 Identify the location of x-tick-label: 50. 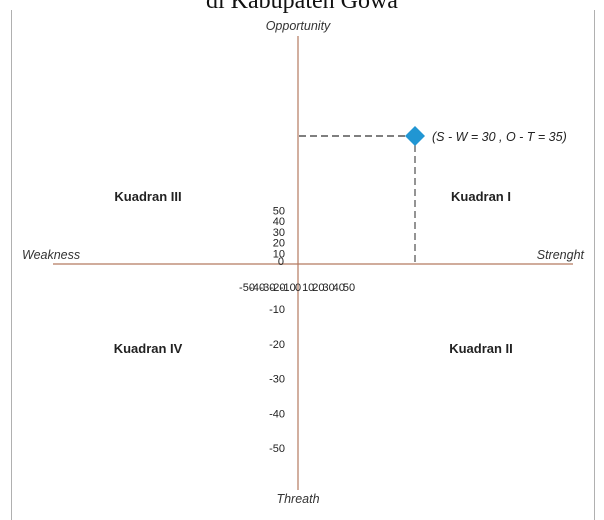
(349, 288).